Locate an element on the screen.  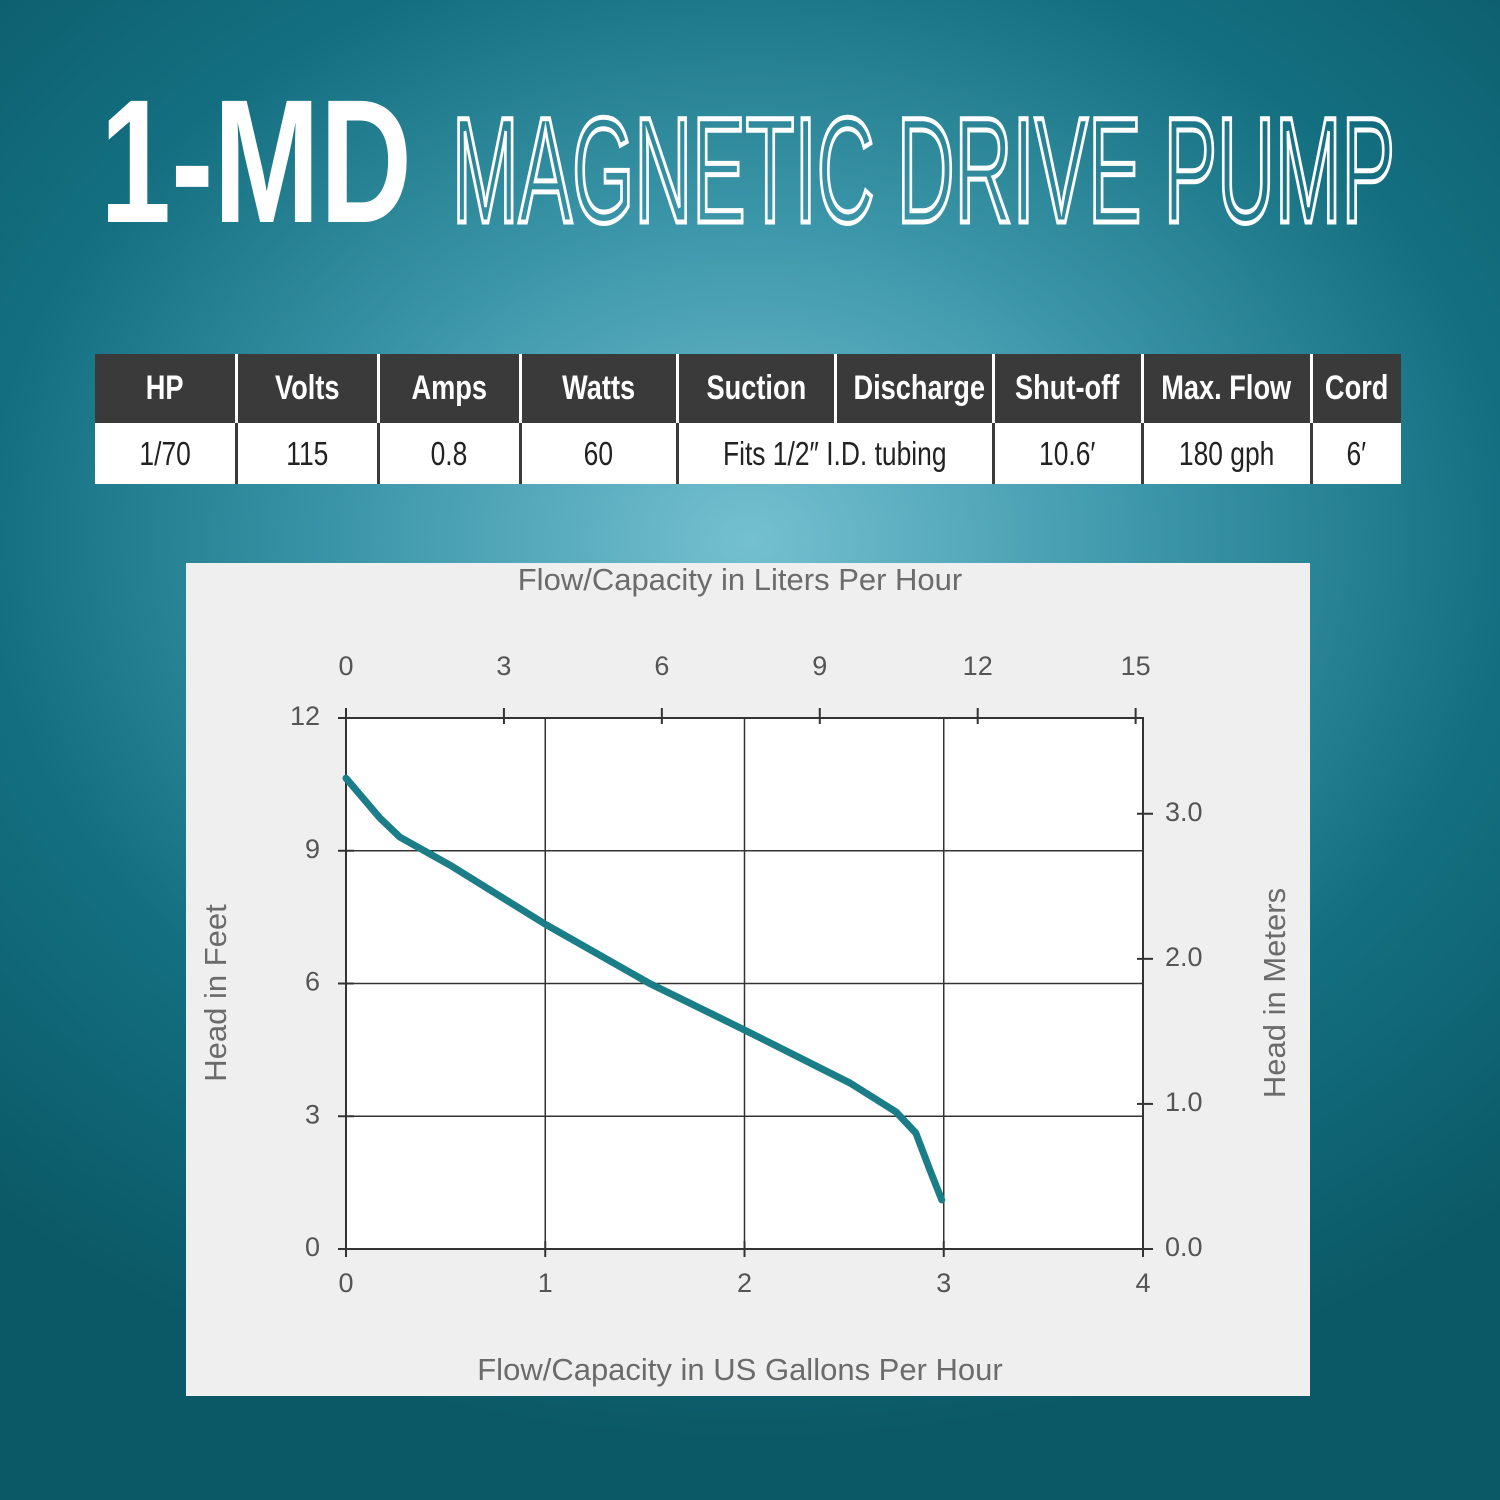
x2-tick-label: 12 is located at coordinates (978, 666).